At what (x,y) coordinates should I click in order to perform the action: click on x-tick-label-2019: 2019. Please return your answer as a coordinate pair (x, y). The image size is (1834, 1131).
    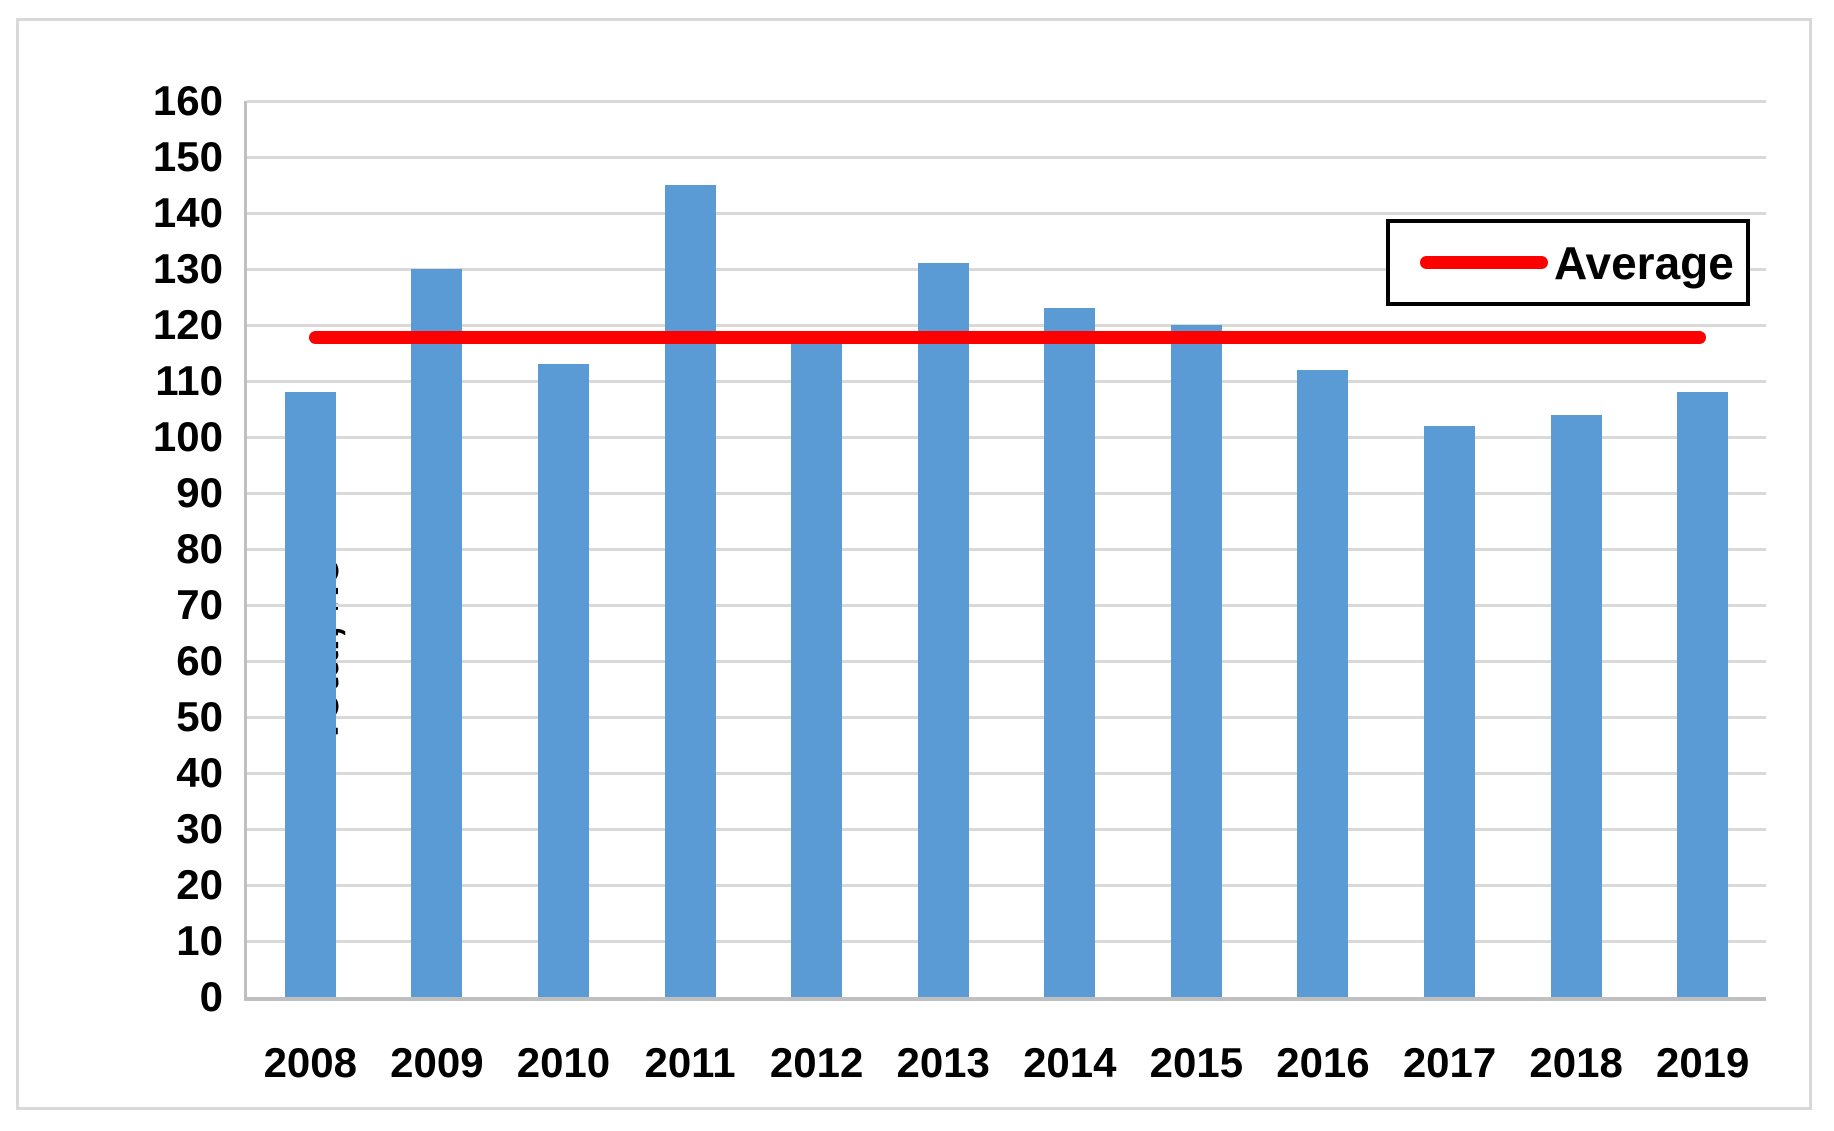
    Looking at the image, I should click on (1702, 1062).